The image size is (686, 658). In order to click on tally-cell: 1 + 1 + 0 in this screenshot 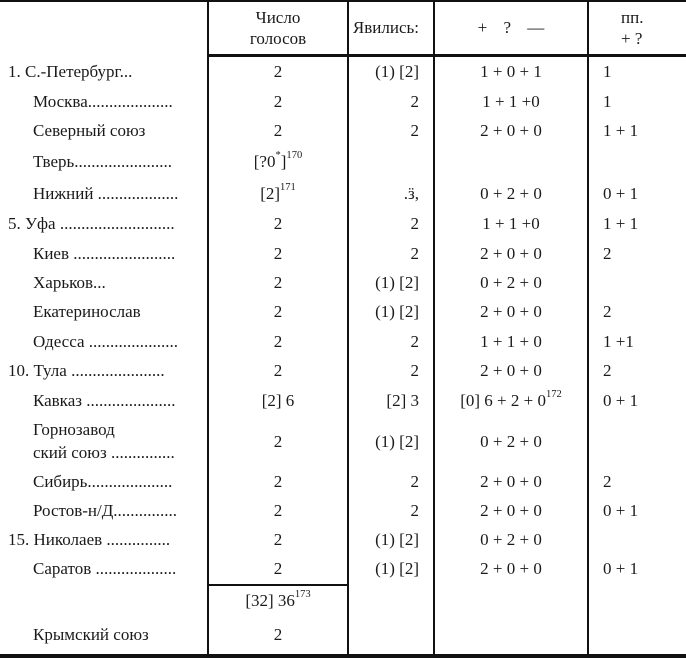, I will do `click(510, 341)`.